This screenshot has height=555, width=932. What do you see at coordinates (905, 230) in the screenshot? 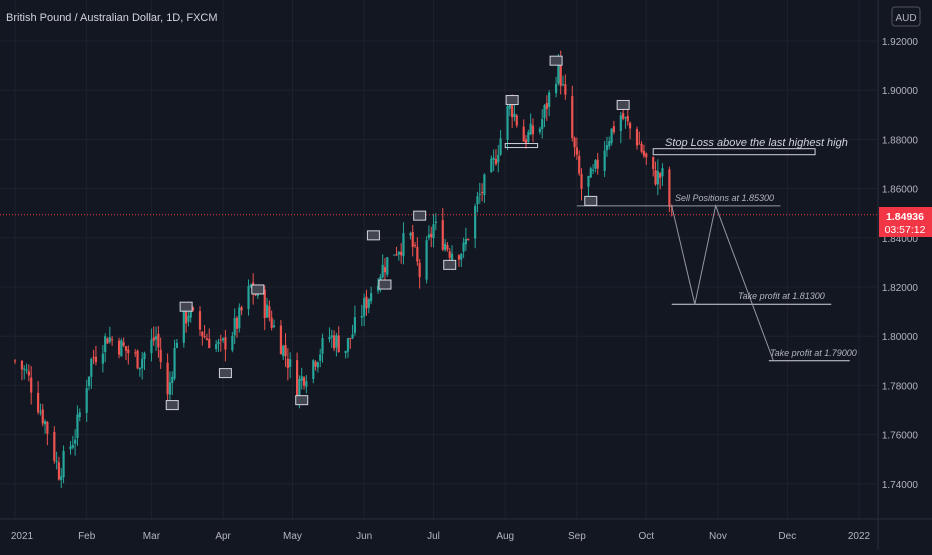
I see `countdown-timer: 03:57:12` at bounding box center [905, 230].